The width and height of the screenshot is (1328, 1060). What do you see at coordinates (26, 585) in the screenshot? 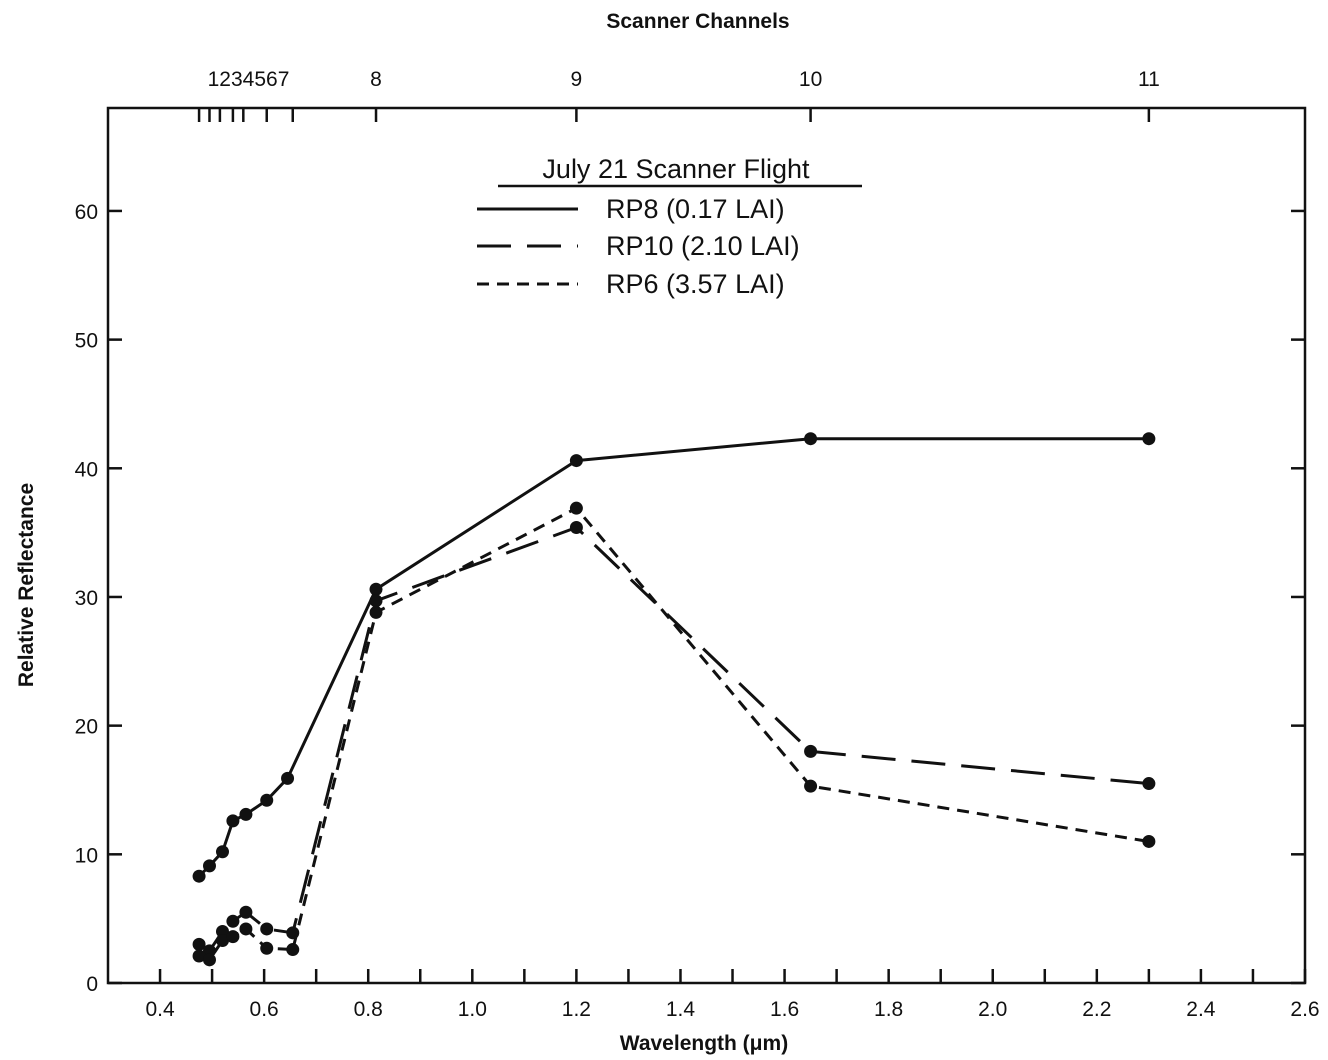
I see `y-axis-label: Relative Reflectance` at bounding box center [26, 585].